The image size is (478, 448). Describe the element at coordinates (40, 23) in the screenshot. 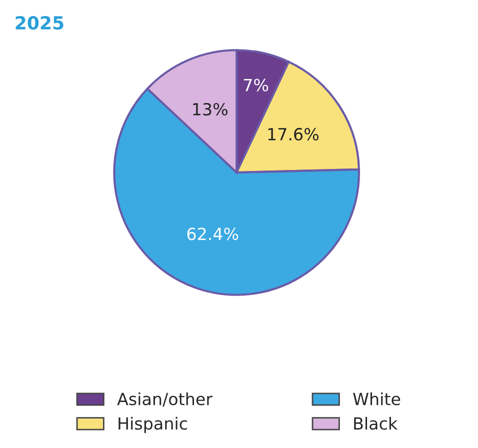

I see `chart-title: 2025` at that location.